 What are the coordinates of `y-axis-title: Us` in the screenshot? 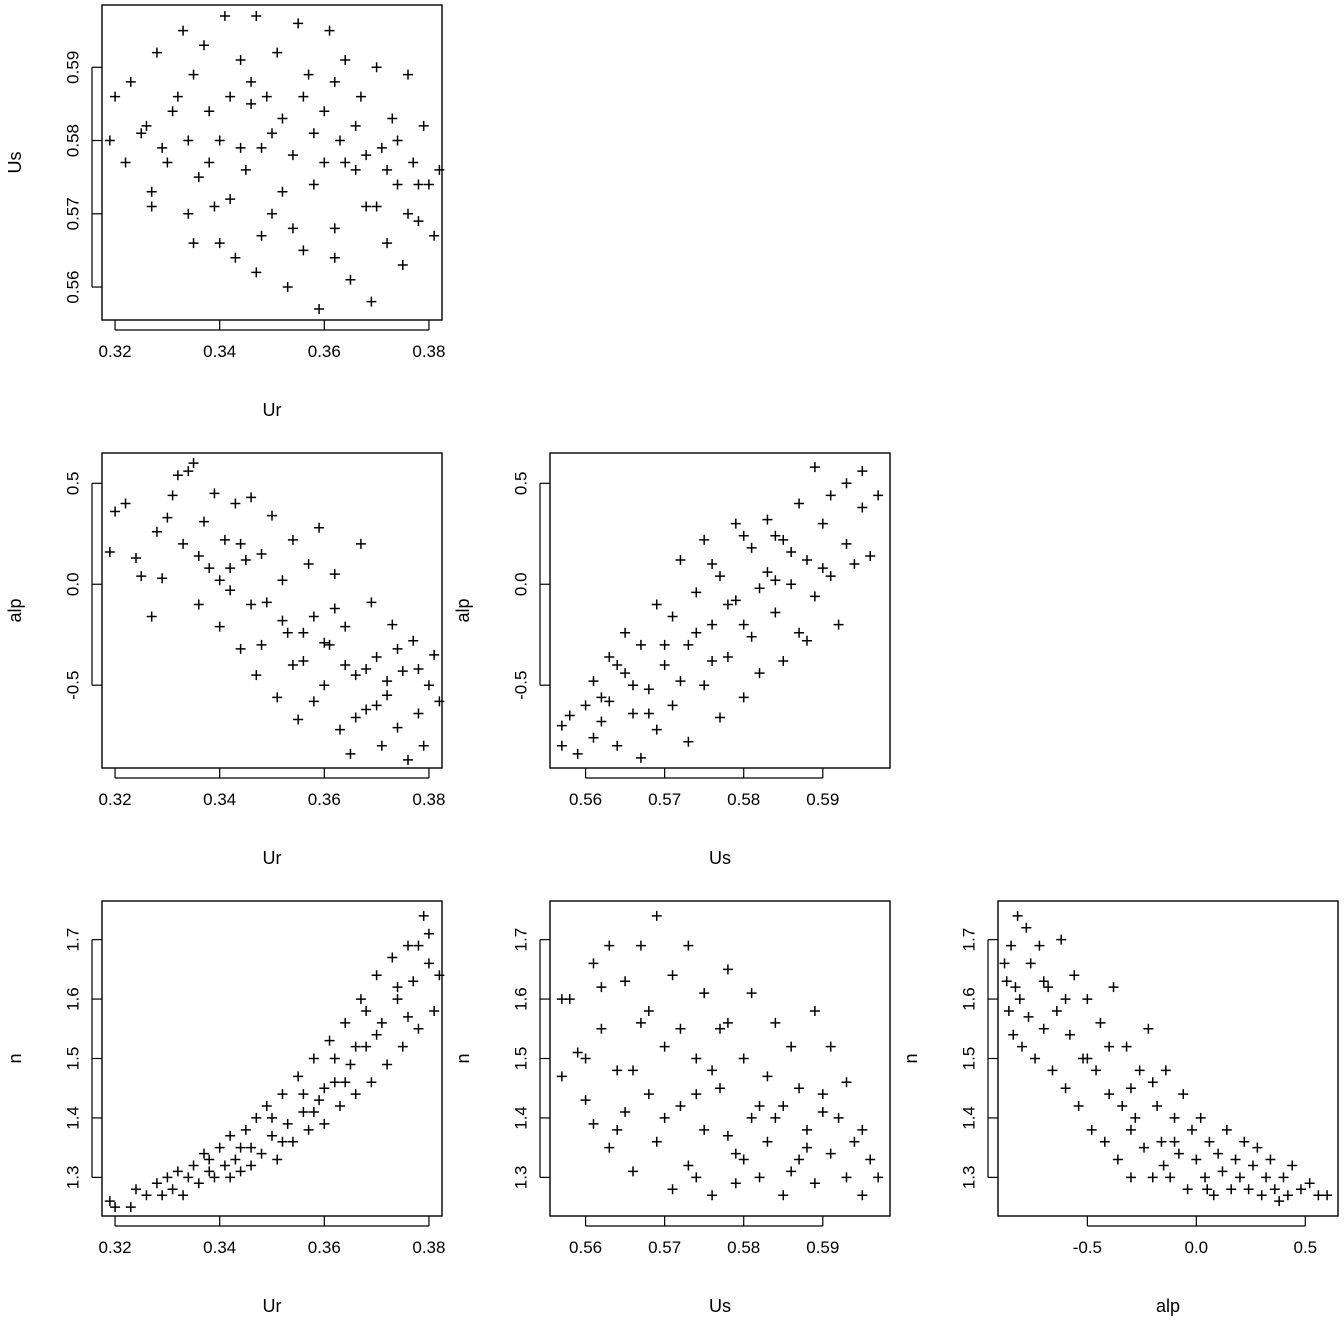 It's located at (15, 163).